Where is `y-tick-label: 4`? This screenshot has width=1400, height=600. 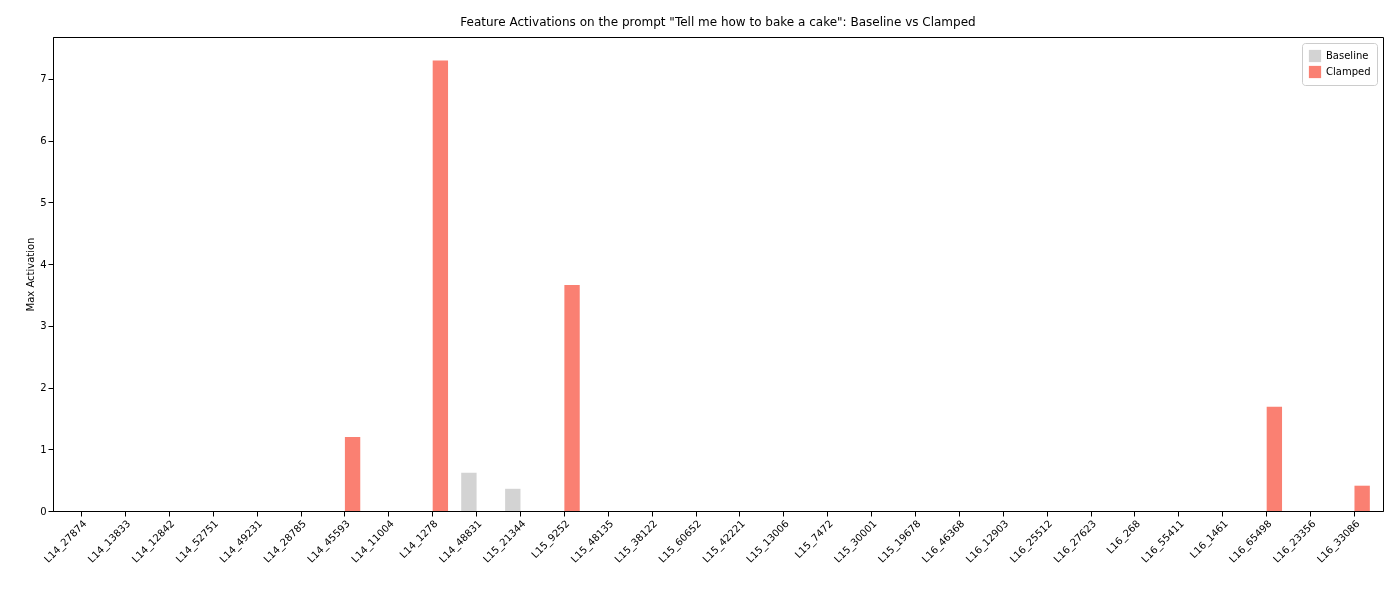
y-tick-label: 4 is located at coordinates (43, 264).